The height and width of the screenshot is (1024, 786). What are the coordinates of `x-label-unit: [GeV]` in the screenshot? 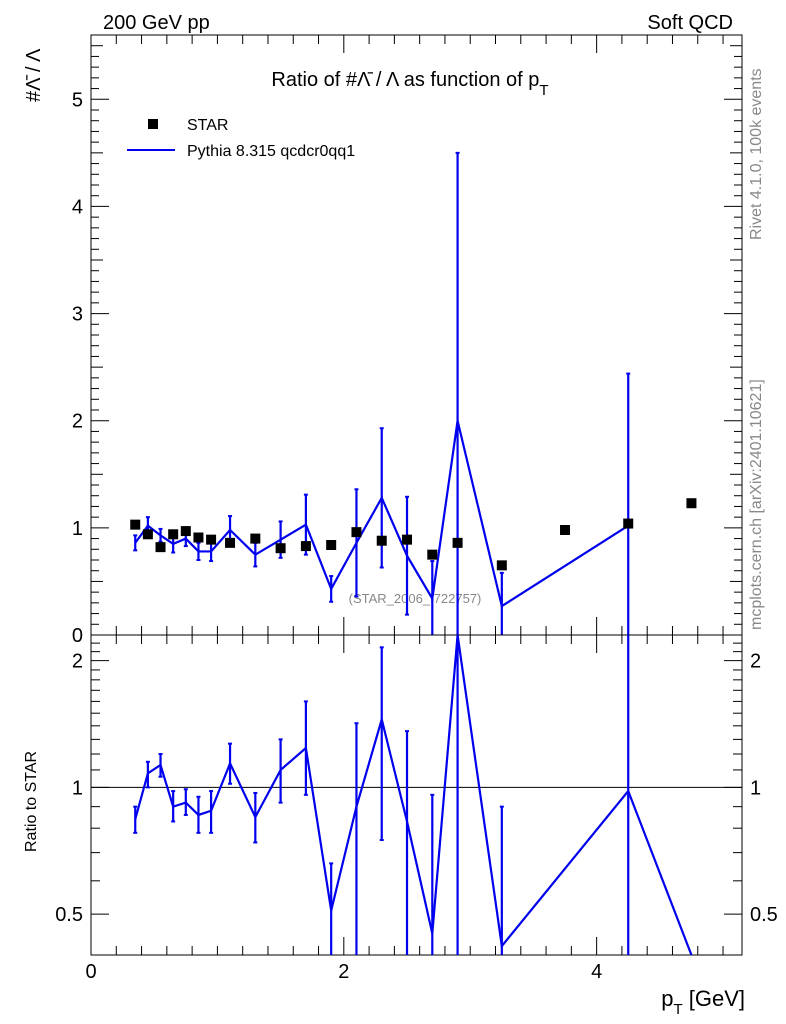 It's located at (714, 998).